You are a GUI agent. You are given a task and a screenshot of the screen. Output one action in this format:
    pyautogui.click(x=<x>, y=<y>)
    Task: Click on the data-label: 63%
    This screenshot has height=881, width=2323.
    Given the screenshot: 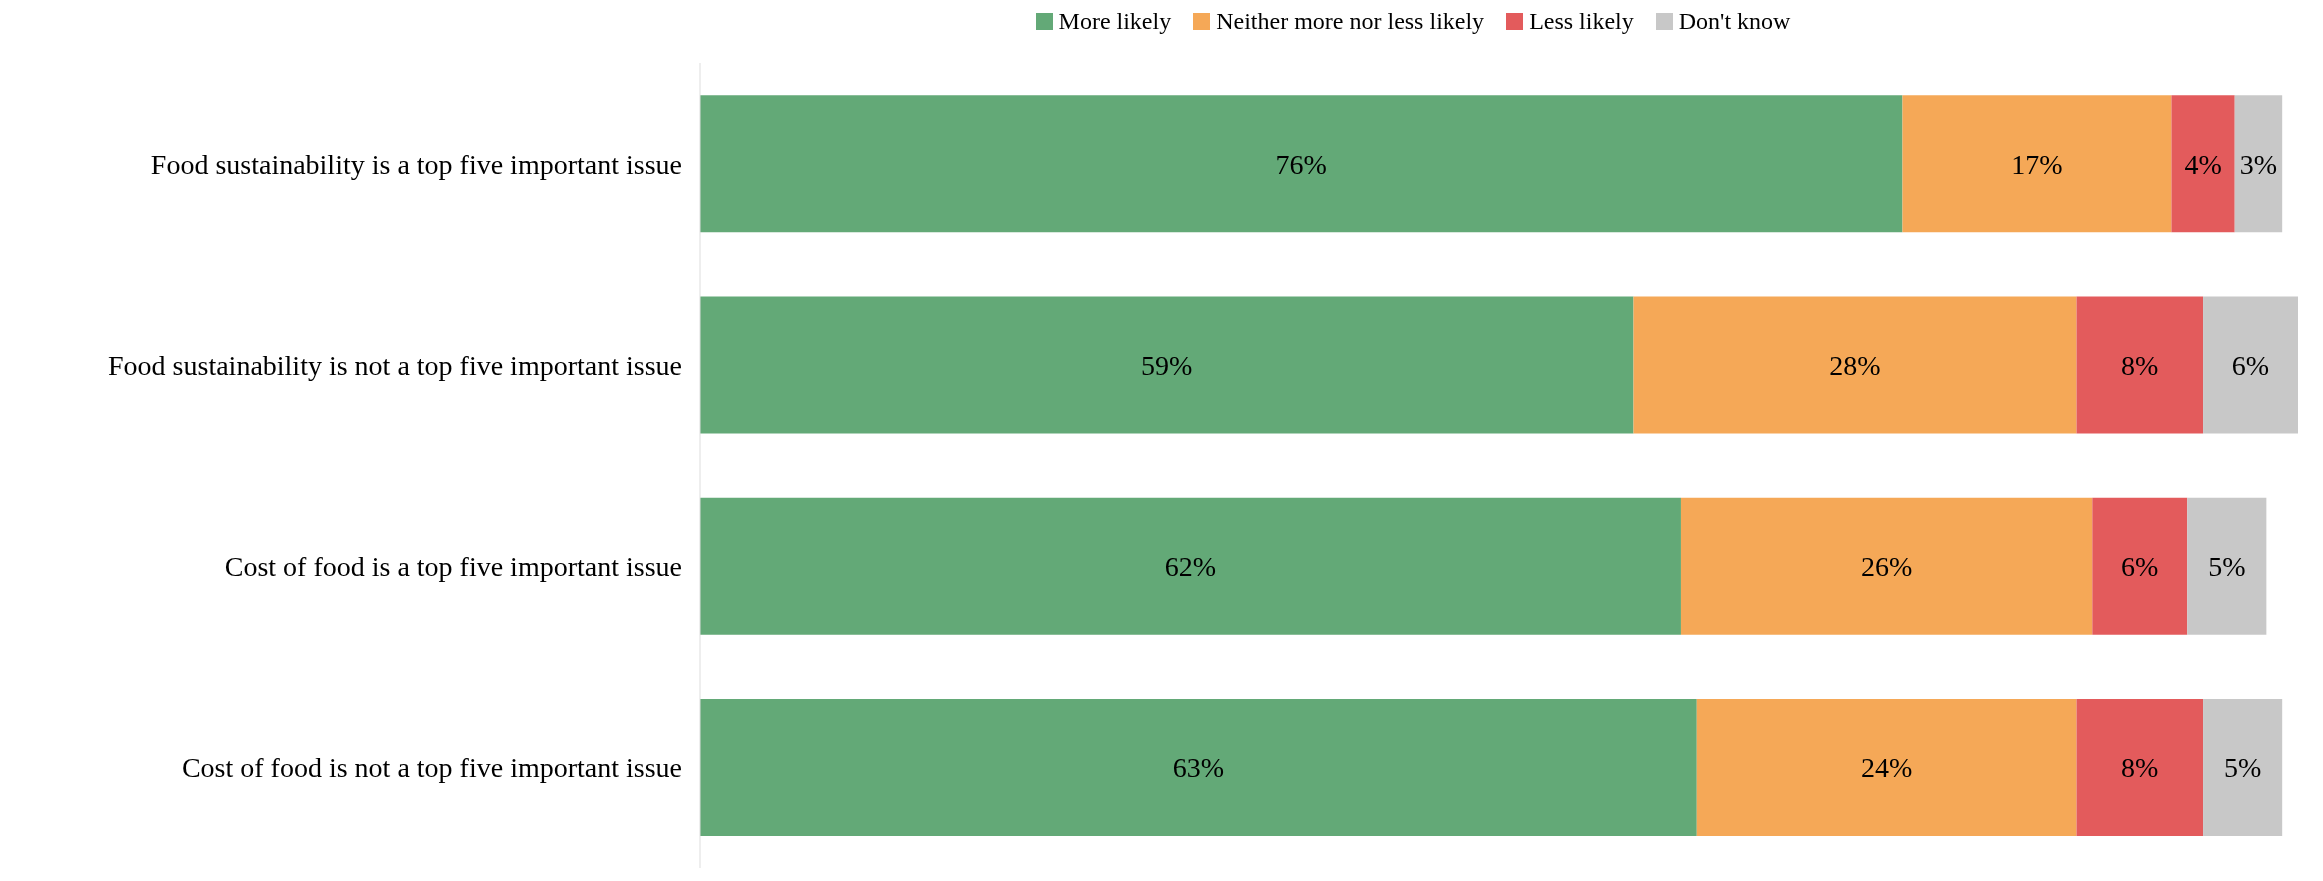 What is the action you would take?
    pyautogui.click(x=1198, y=768)
    